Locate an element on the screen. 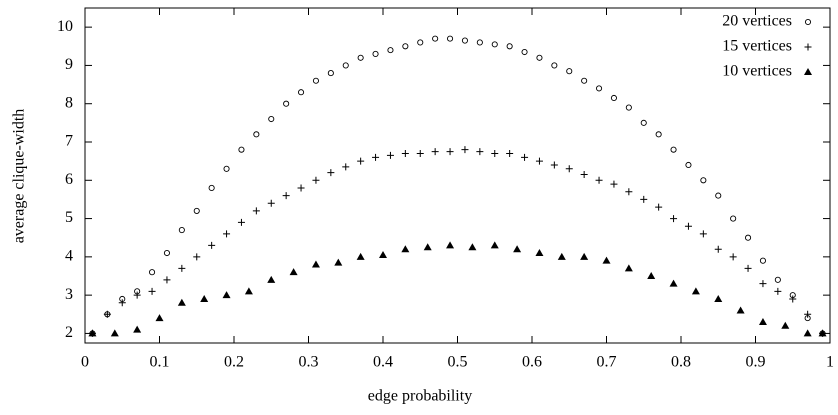  x-tick-label: 0.5 is located at coordinates (458, 362).